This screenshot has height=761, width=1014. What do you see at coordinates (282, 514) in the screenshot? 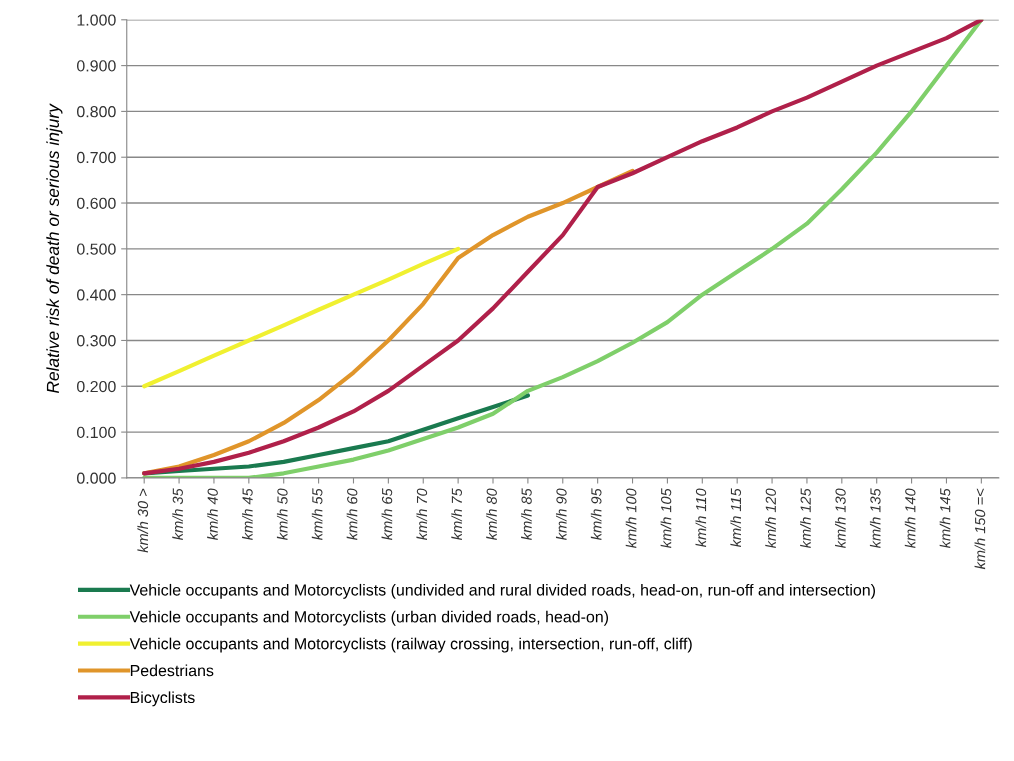
I see `x-tick-label: km/h 50` at bounding box center [282, 514].